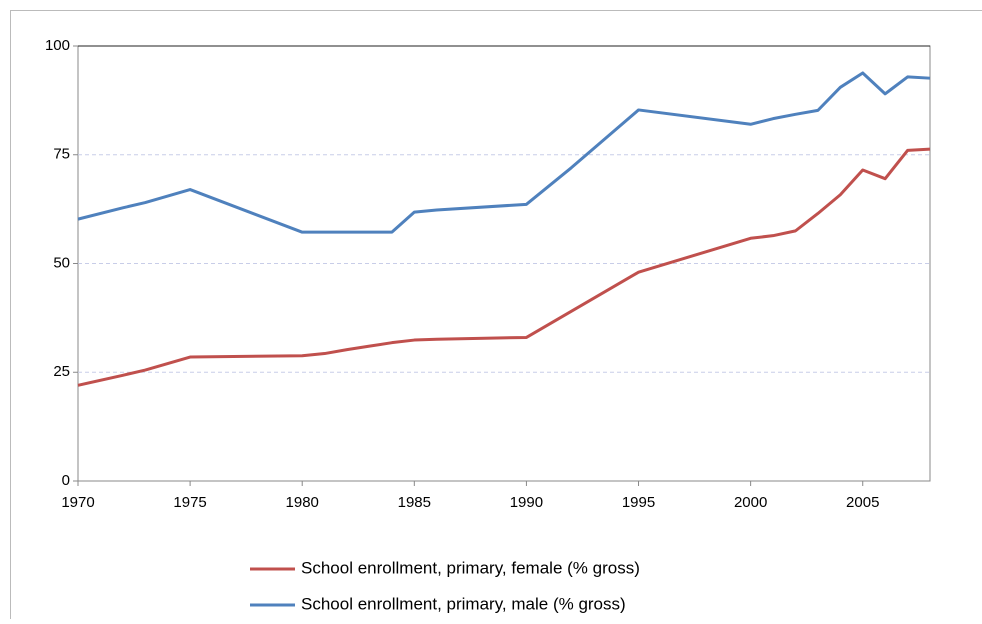  I want to click on x-tick-label: 2000, so click(750, 502).